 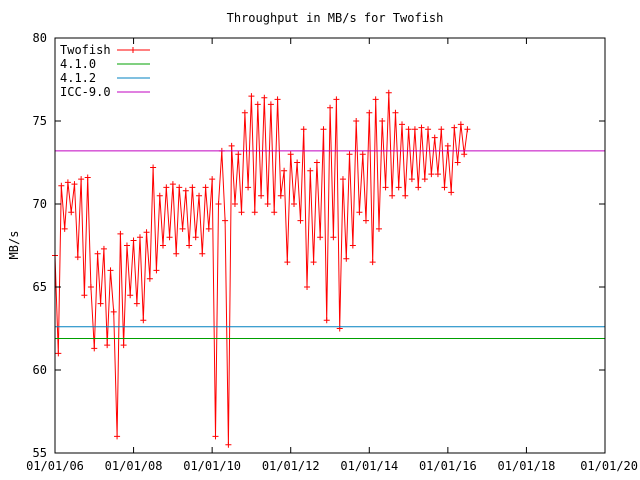 I want to click on y-tick-label: 55, so click(x=40, y=453).